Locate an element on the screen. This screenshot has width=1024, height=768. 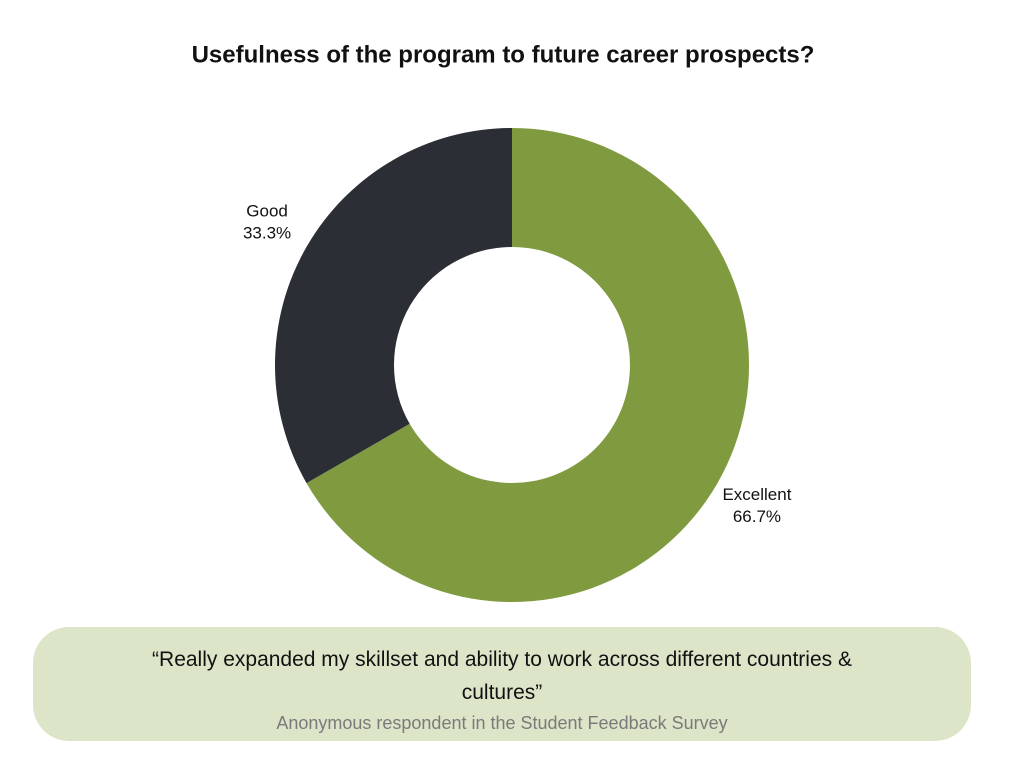
slice-value-label: 33.3% is located at coordinates (267, 233).